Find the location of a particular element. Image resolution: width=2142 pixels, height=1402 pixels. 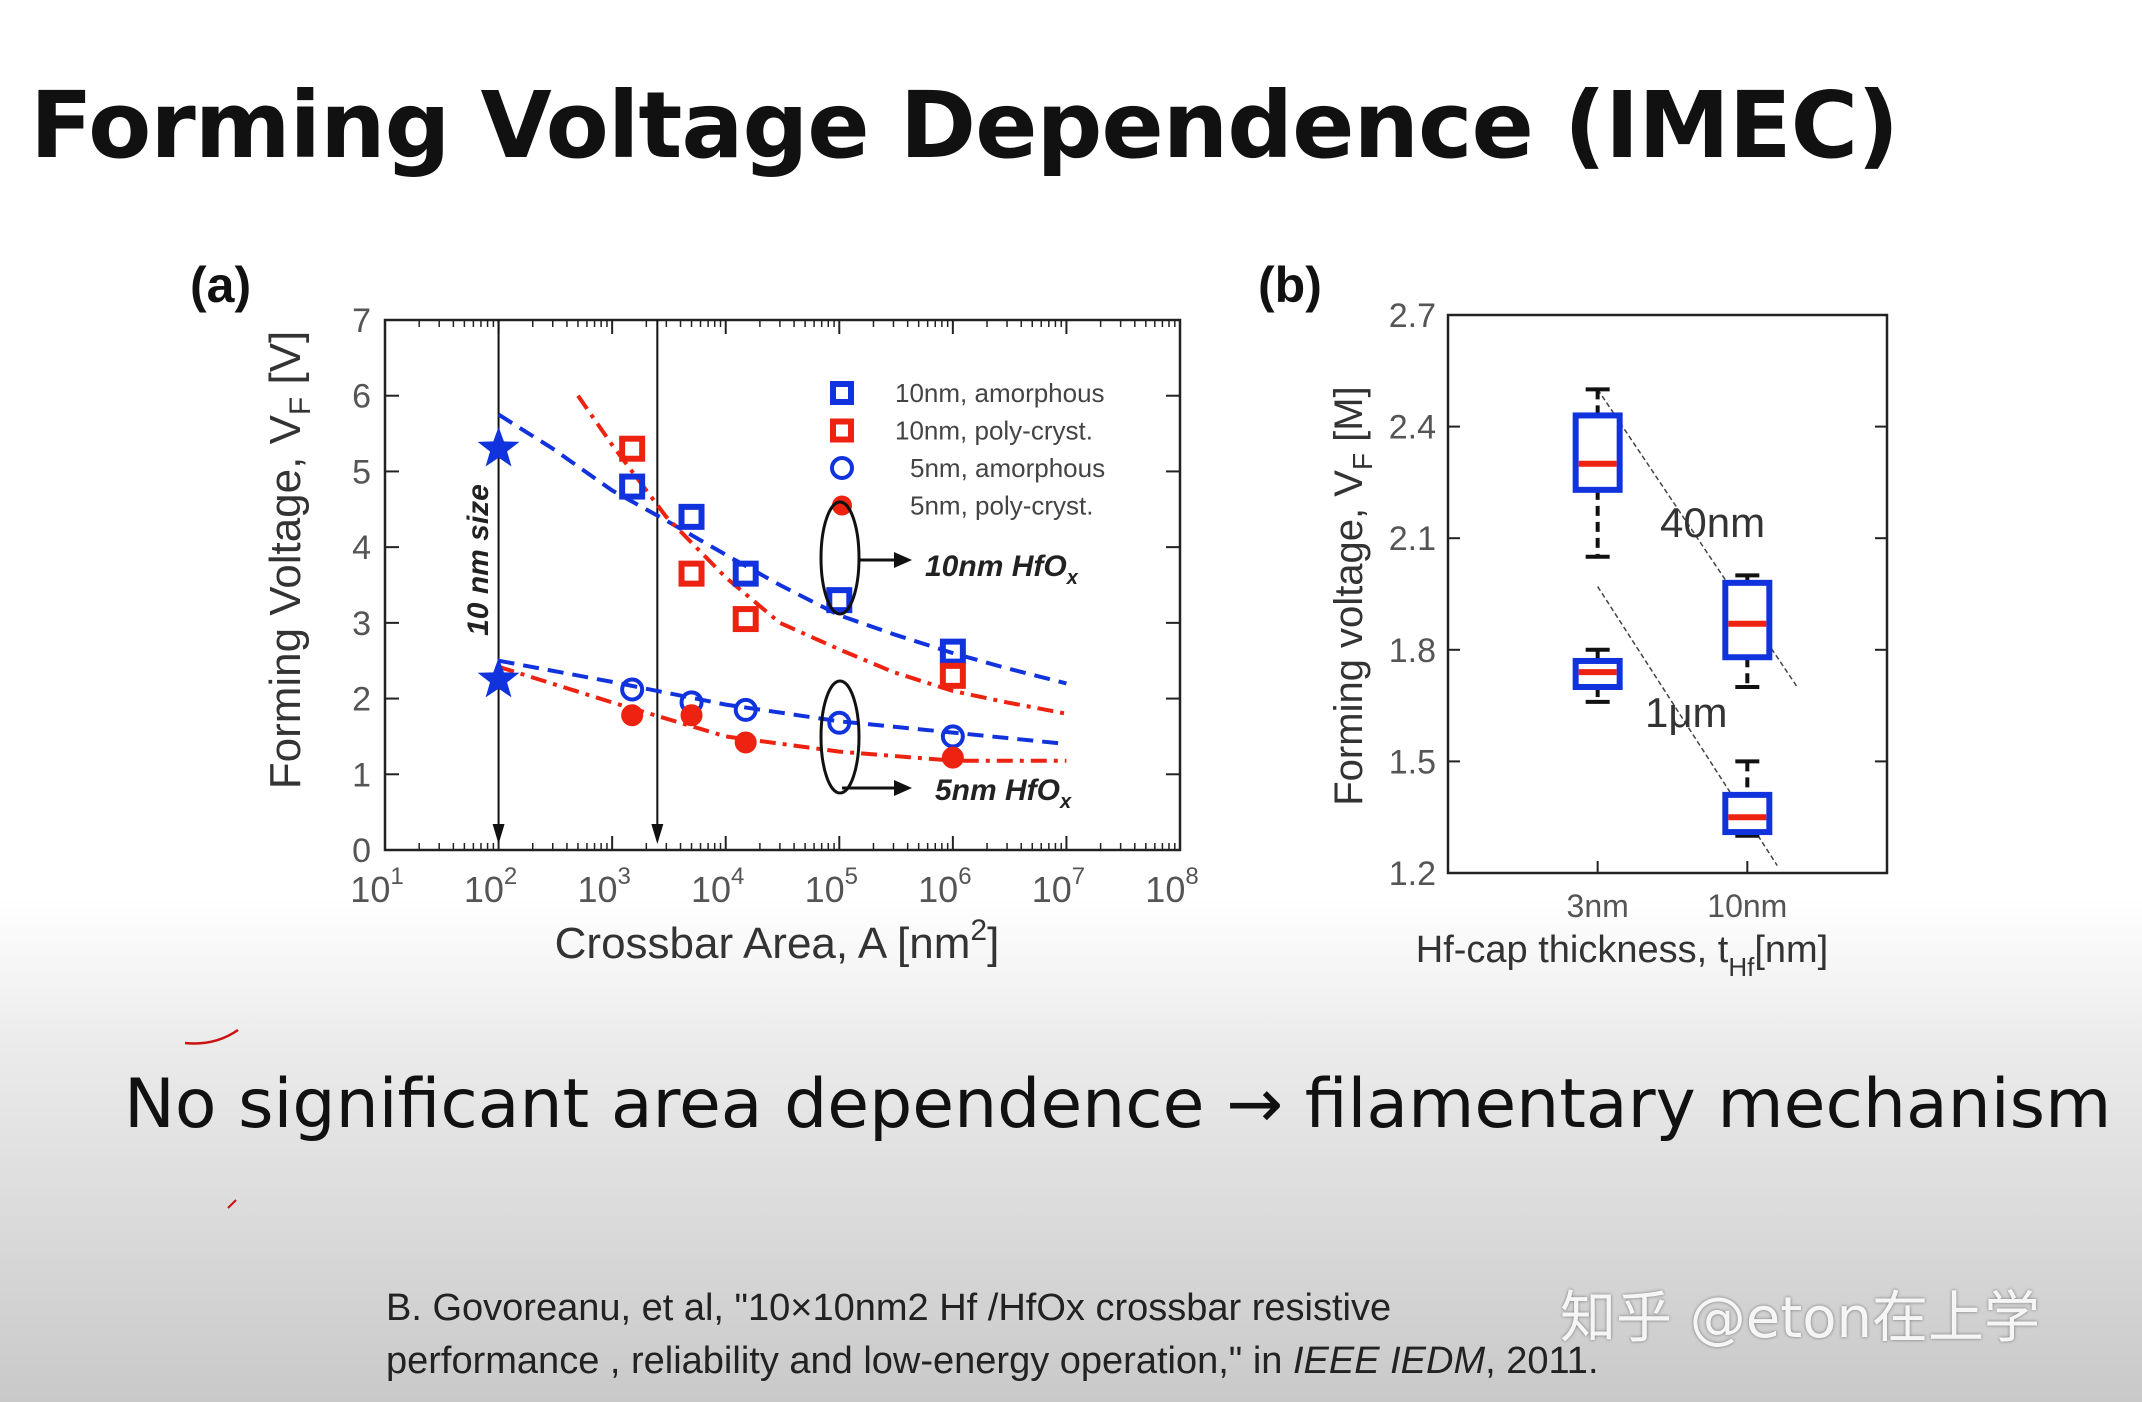

chart-a-xlabel: Crossbar Area, A [nm2] is located at coordinates (777, 941).